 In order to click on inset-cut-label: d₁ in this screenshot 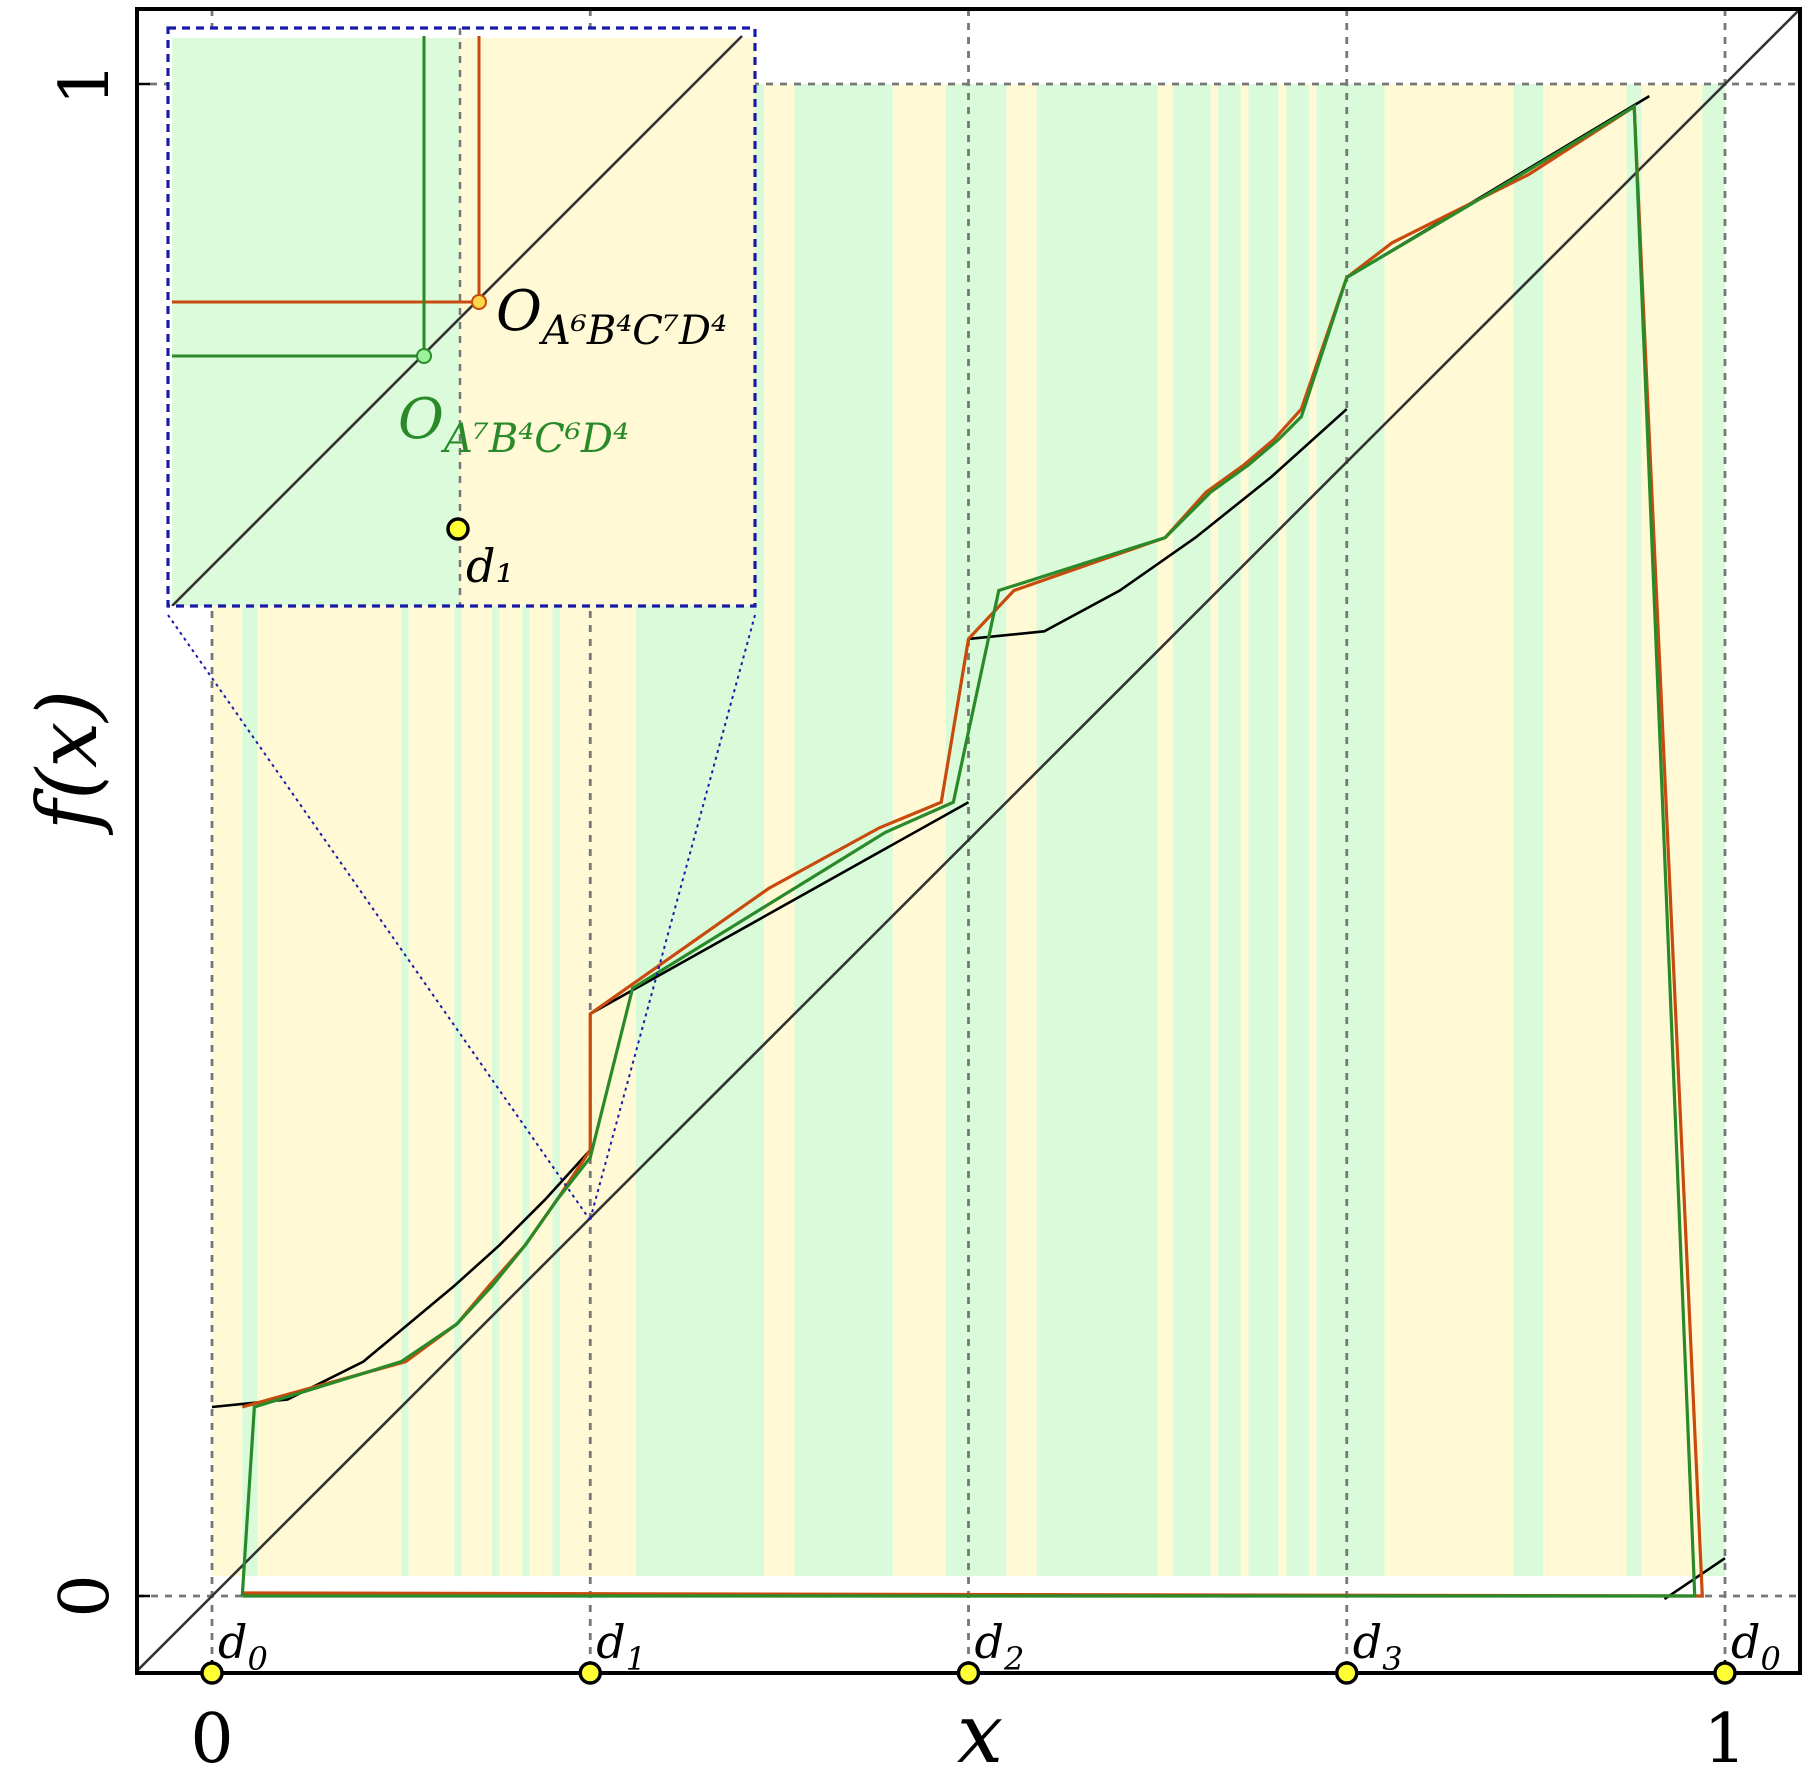, I will do `click(490, 566)`.